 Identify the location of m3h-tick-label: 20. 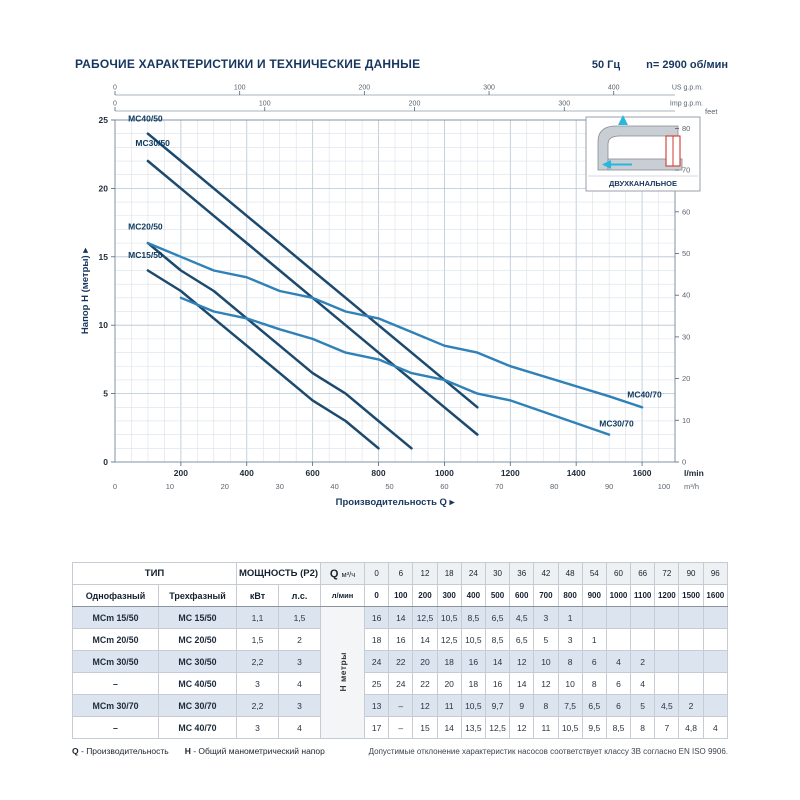
(225, 486).